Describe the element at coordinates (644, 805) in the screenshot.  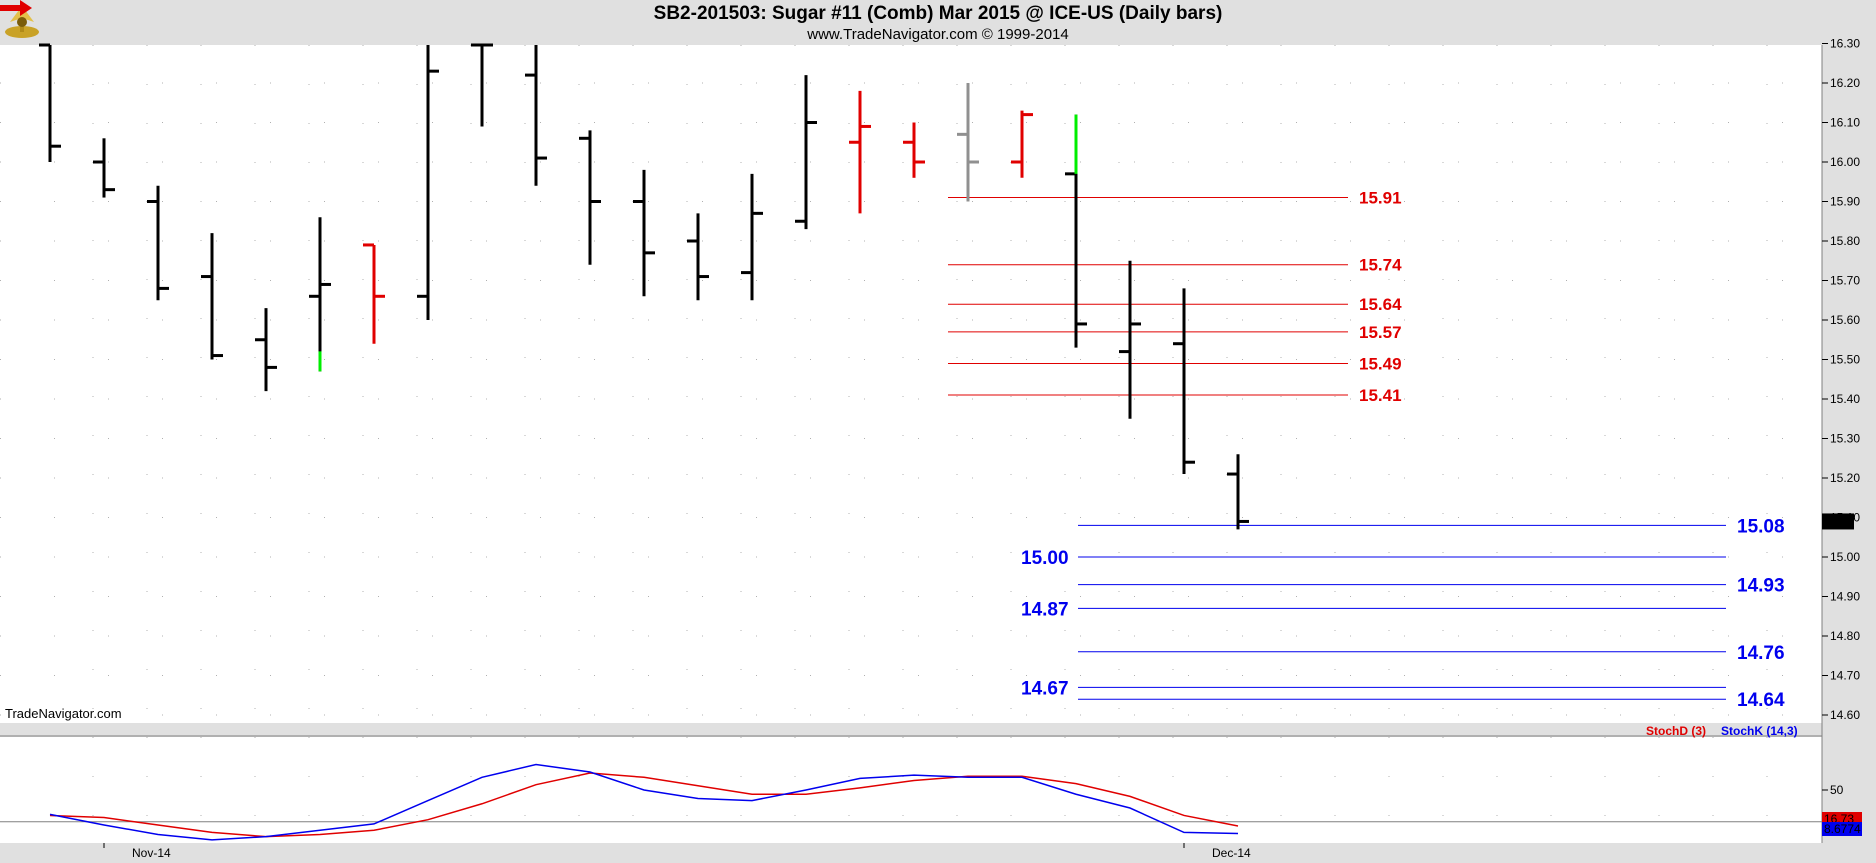
I see `stochd-line` at that location.